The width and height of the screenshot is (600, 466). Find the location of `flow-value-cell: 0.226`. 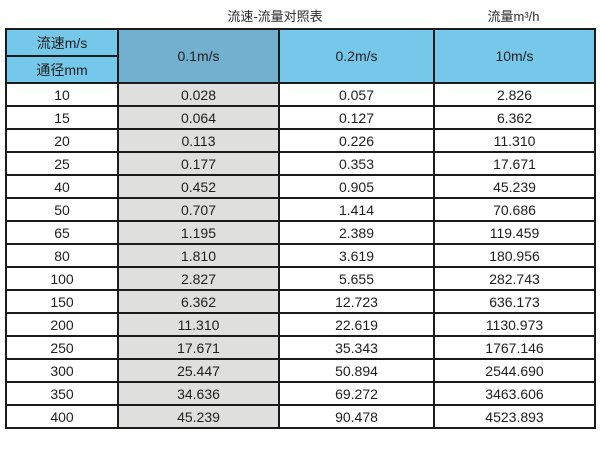

flow-value-cell: 0.226 is located at coordinates (356, 140).